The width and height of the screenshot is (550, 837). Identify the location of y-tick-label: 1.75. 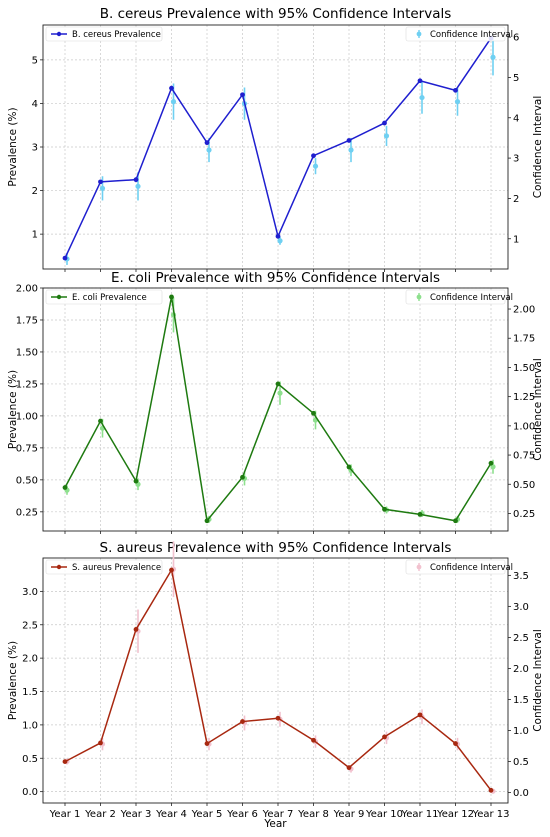
(27, 320).